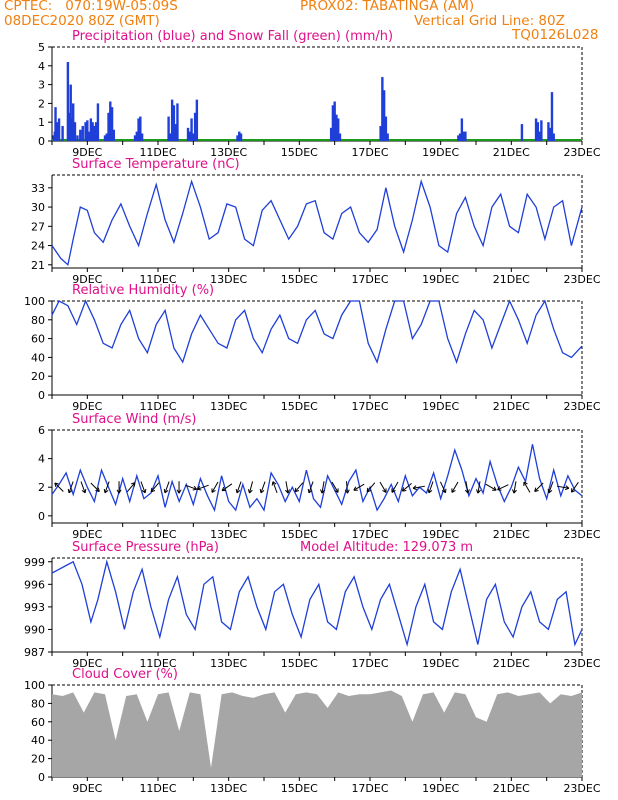 This screenshot has width=618, height=800. I want to click on series-line, so click(317, 332).